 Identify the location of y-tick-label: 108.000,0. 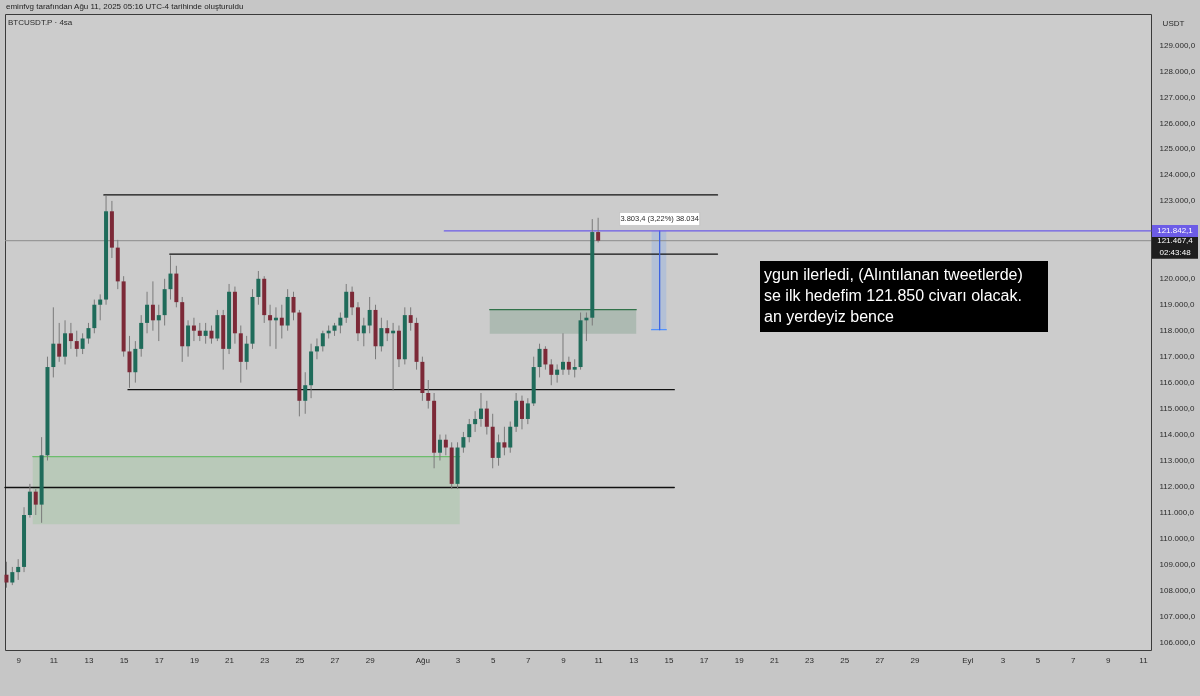
(1177, 590).